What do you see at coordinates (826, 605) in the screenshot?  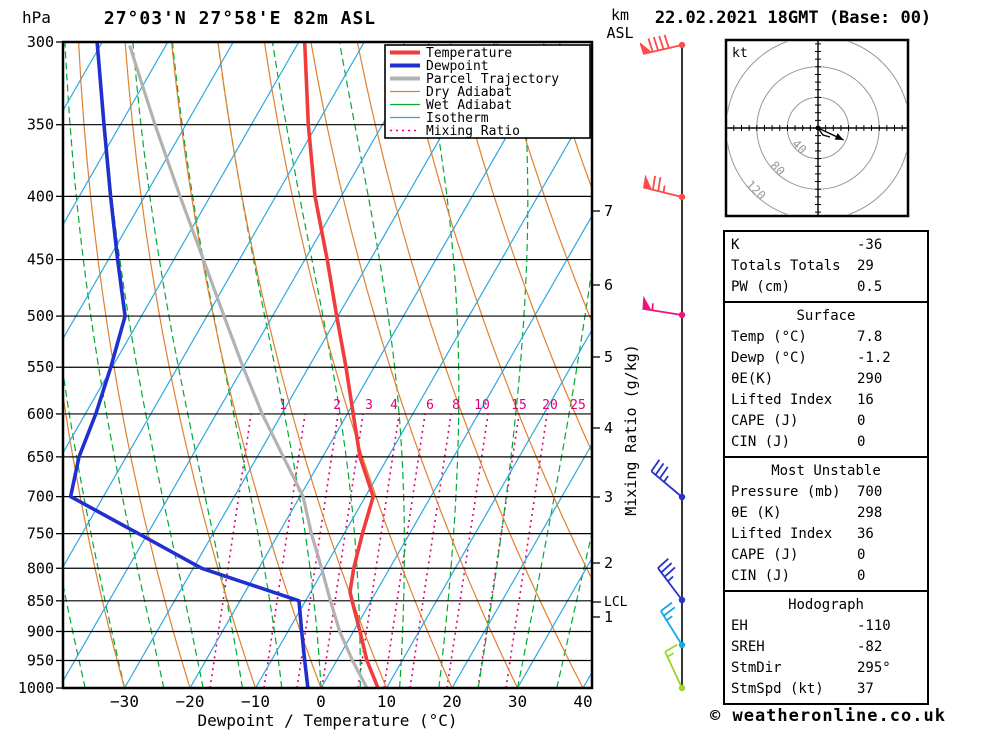 I see `stats-section-title: Hodograph` at bounding box center [826, 605].